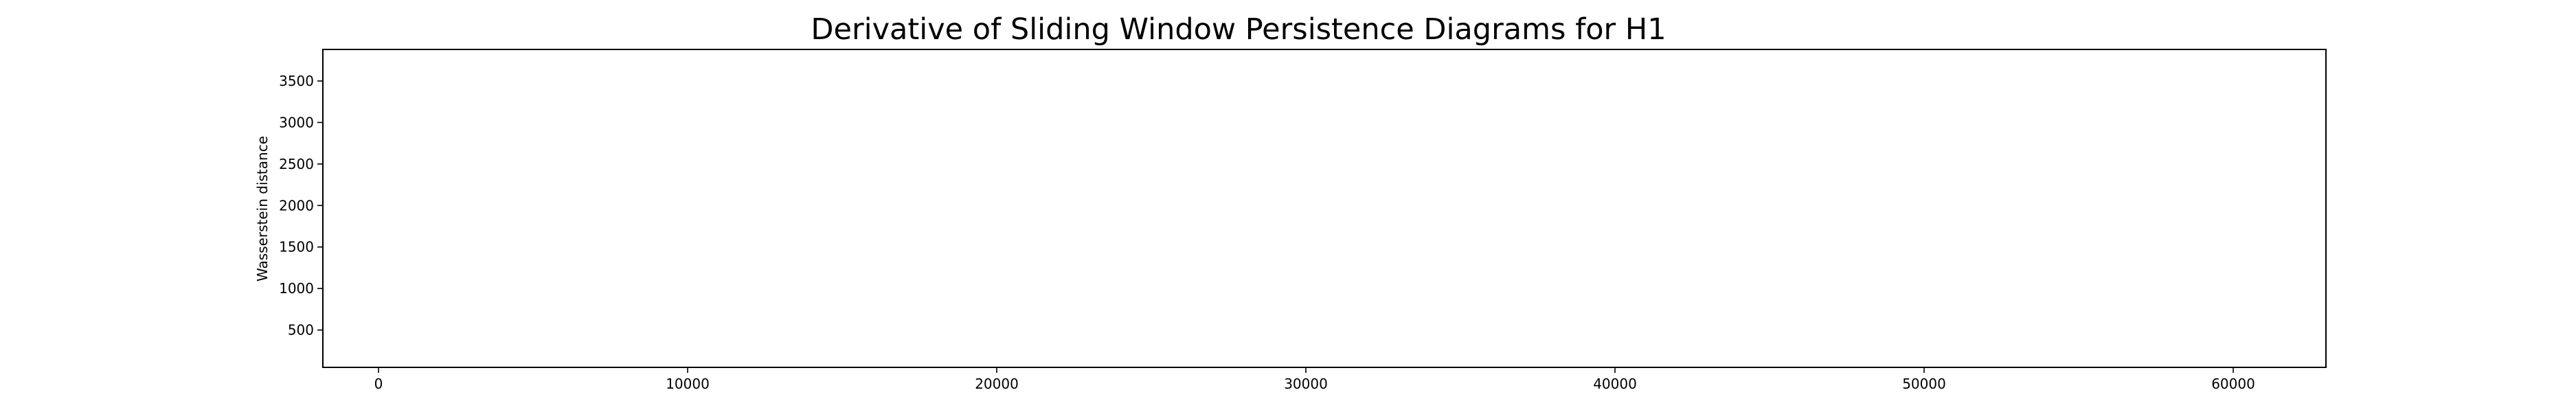 This screenshot has width=2576, height=412. I want to click on x-tick-label: 20000, so click(997, 384).